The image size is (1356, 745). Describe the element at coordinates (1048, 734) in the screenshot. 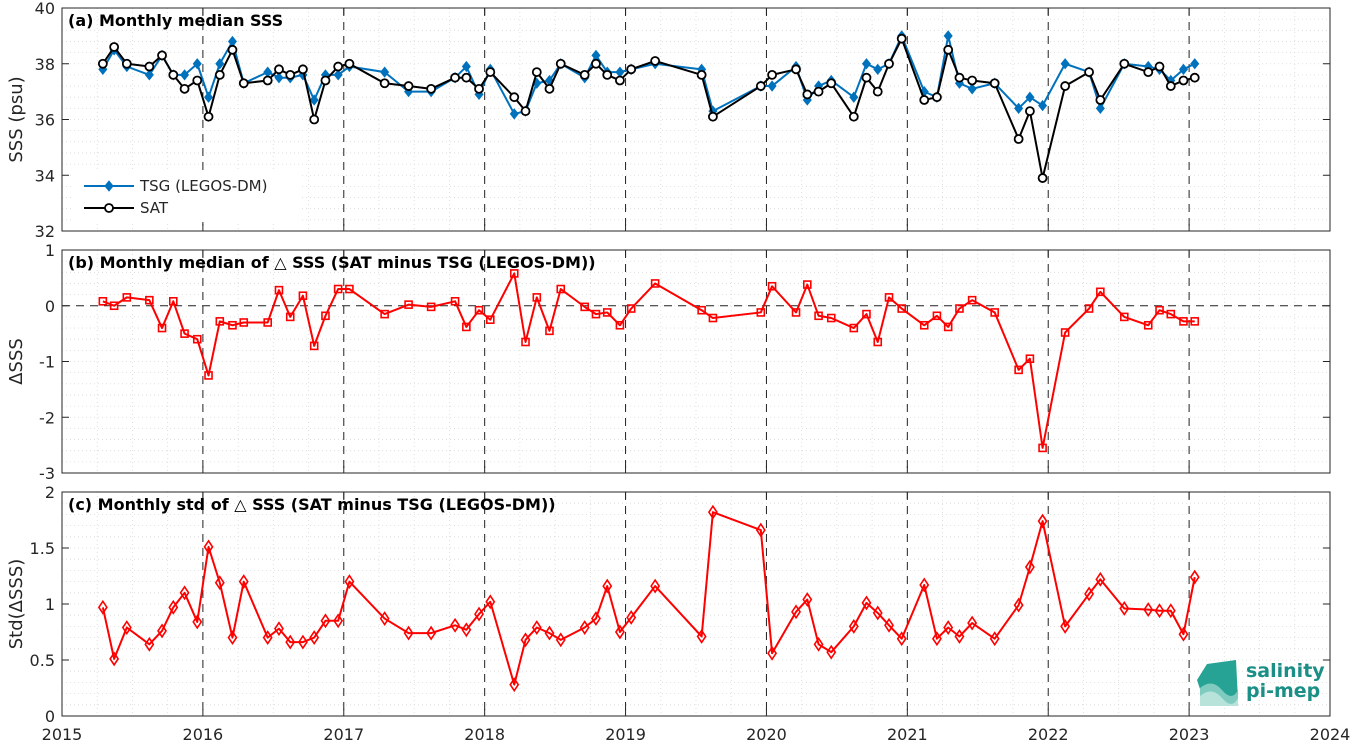

I see `x-tick-label: 2022` at that location.